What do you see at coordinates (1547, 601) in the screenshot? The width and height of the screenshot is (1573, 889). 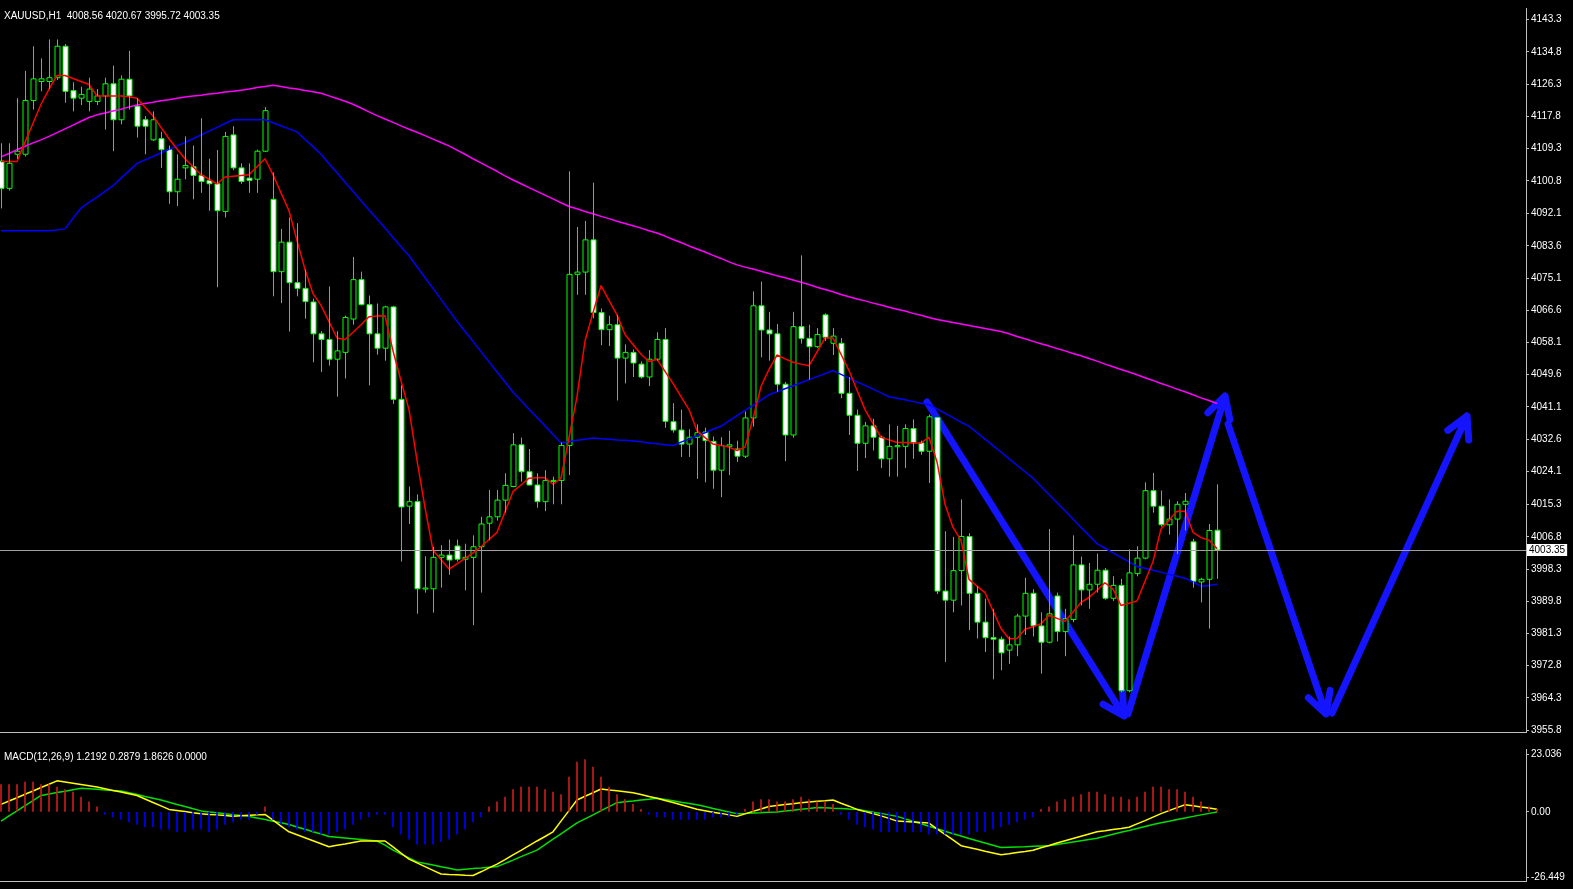 I see `y-tick-label: 3989.8` at bounding box center [1547, 601].